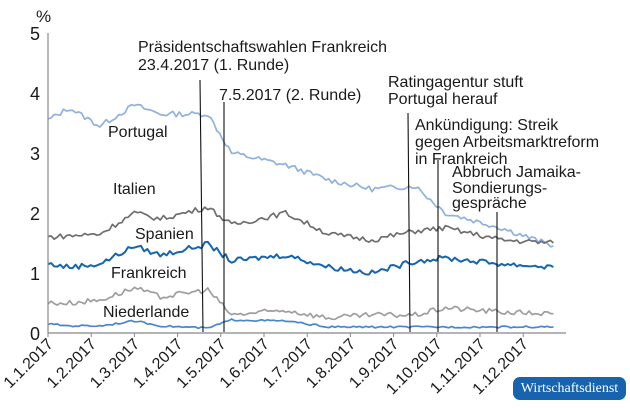 The height and width of the screenshot is (408, 630). I want to click on y-tick-label: 4, so click(35, 94).